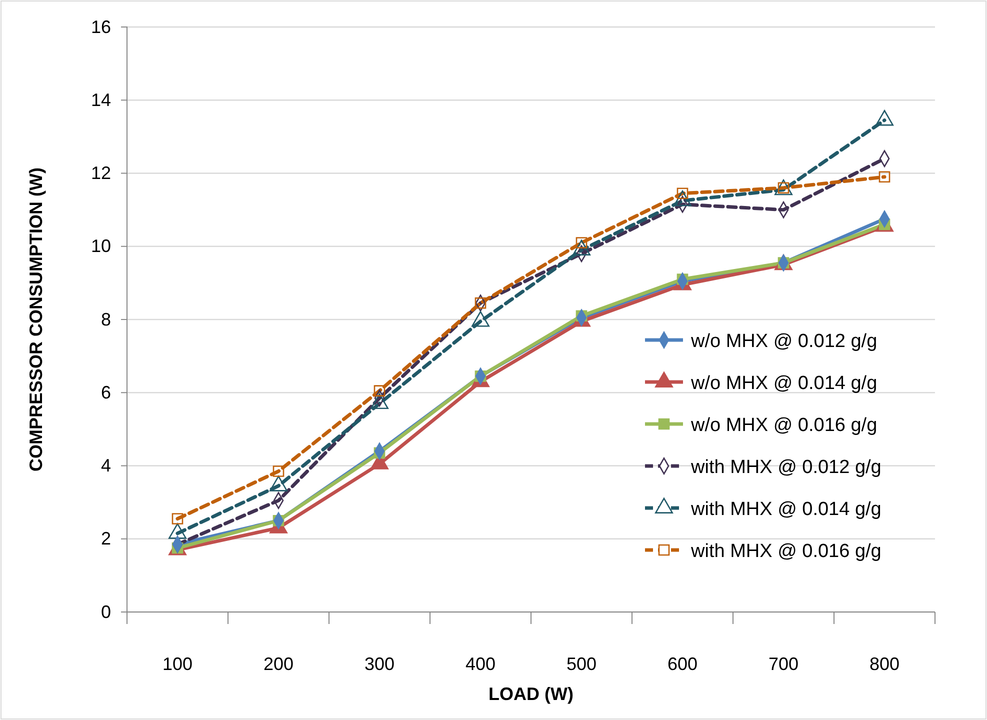 The image size is (987, 720). Describe the element at coordinates (100, 100) in the screenshot. I see `y-tick-label: 14` at that location.